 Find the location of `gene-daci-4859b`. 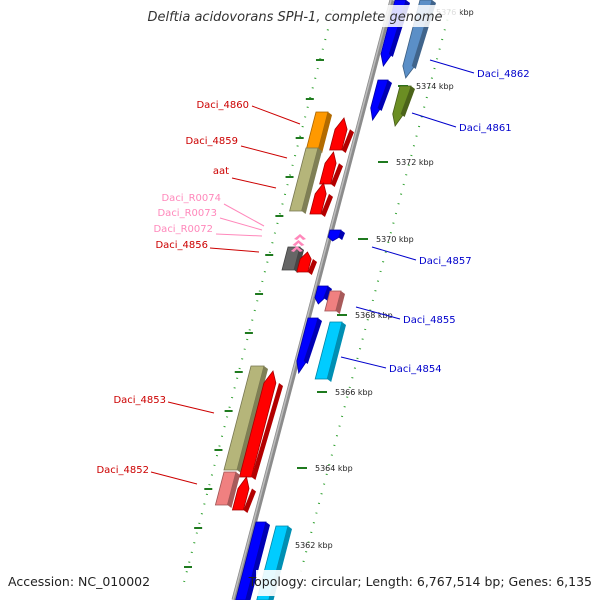

gene-daci-4859b is located at coordinates (321, 199).